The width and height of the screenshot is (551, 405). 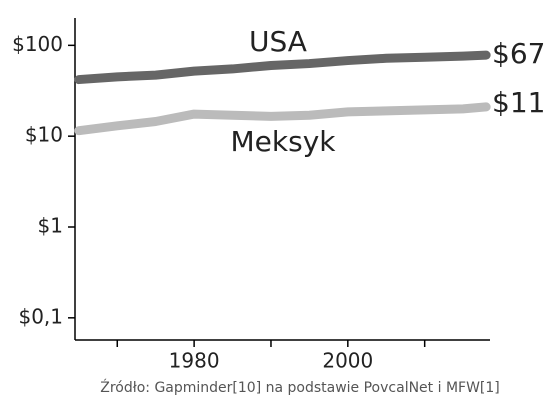 I want to click on end-label: $67, so click(x=518, y=53).